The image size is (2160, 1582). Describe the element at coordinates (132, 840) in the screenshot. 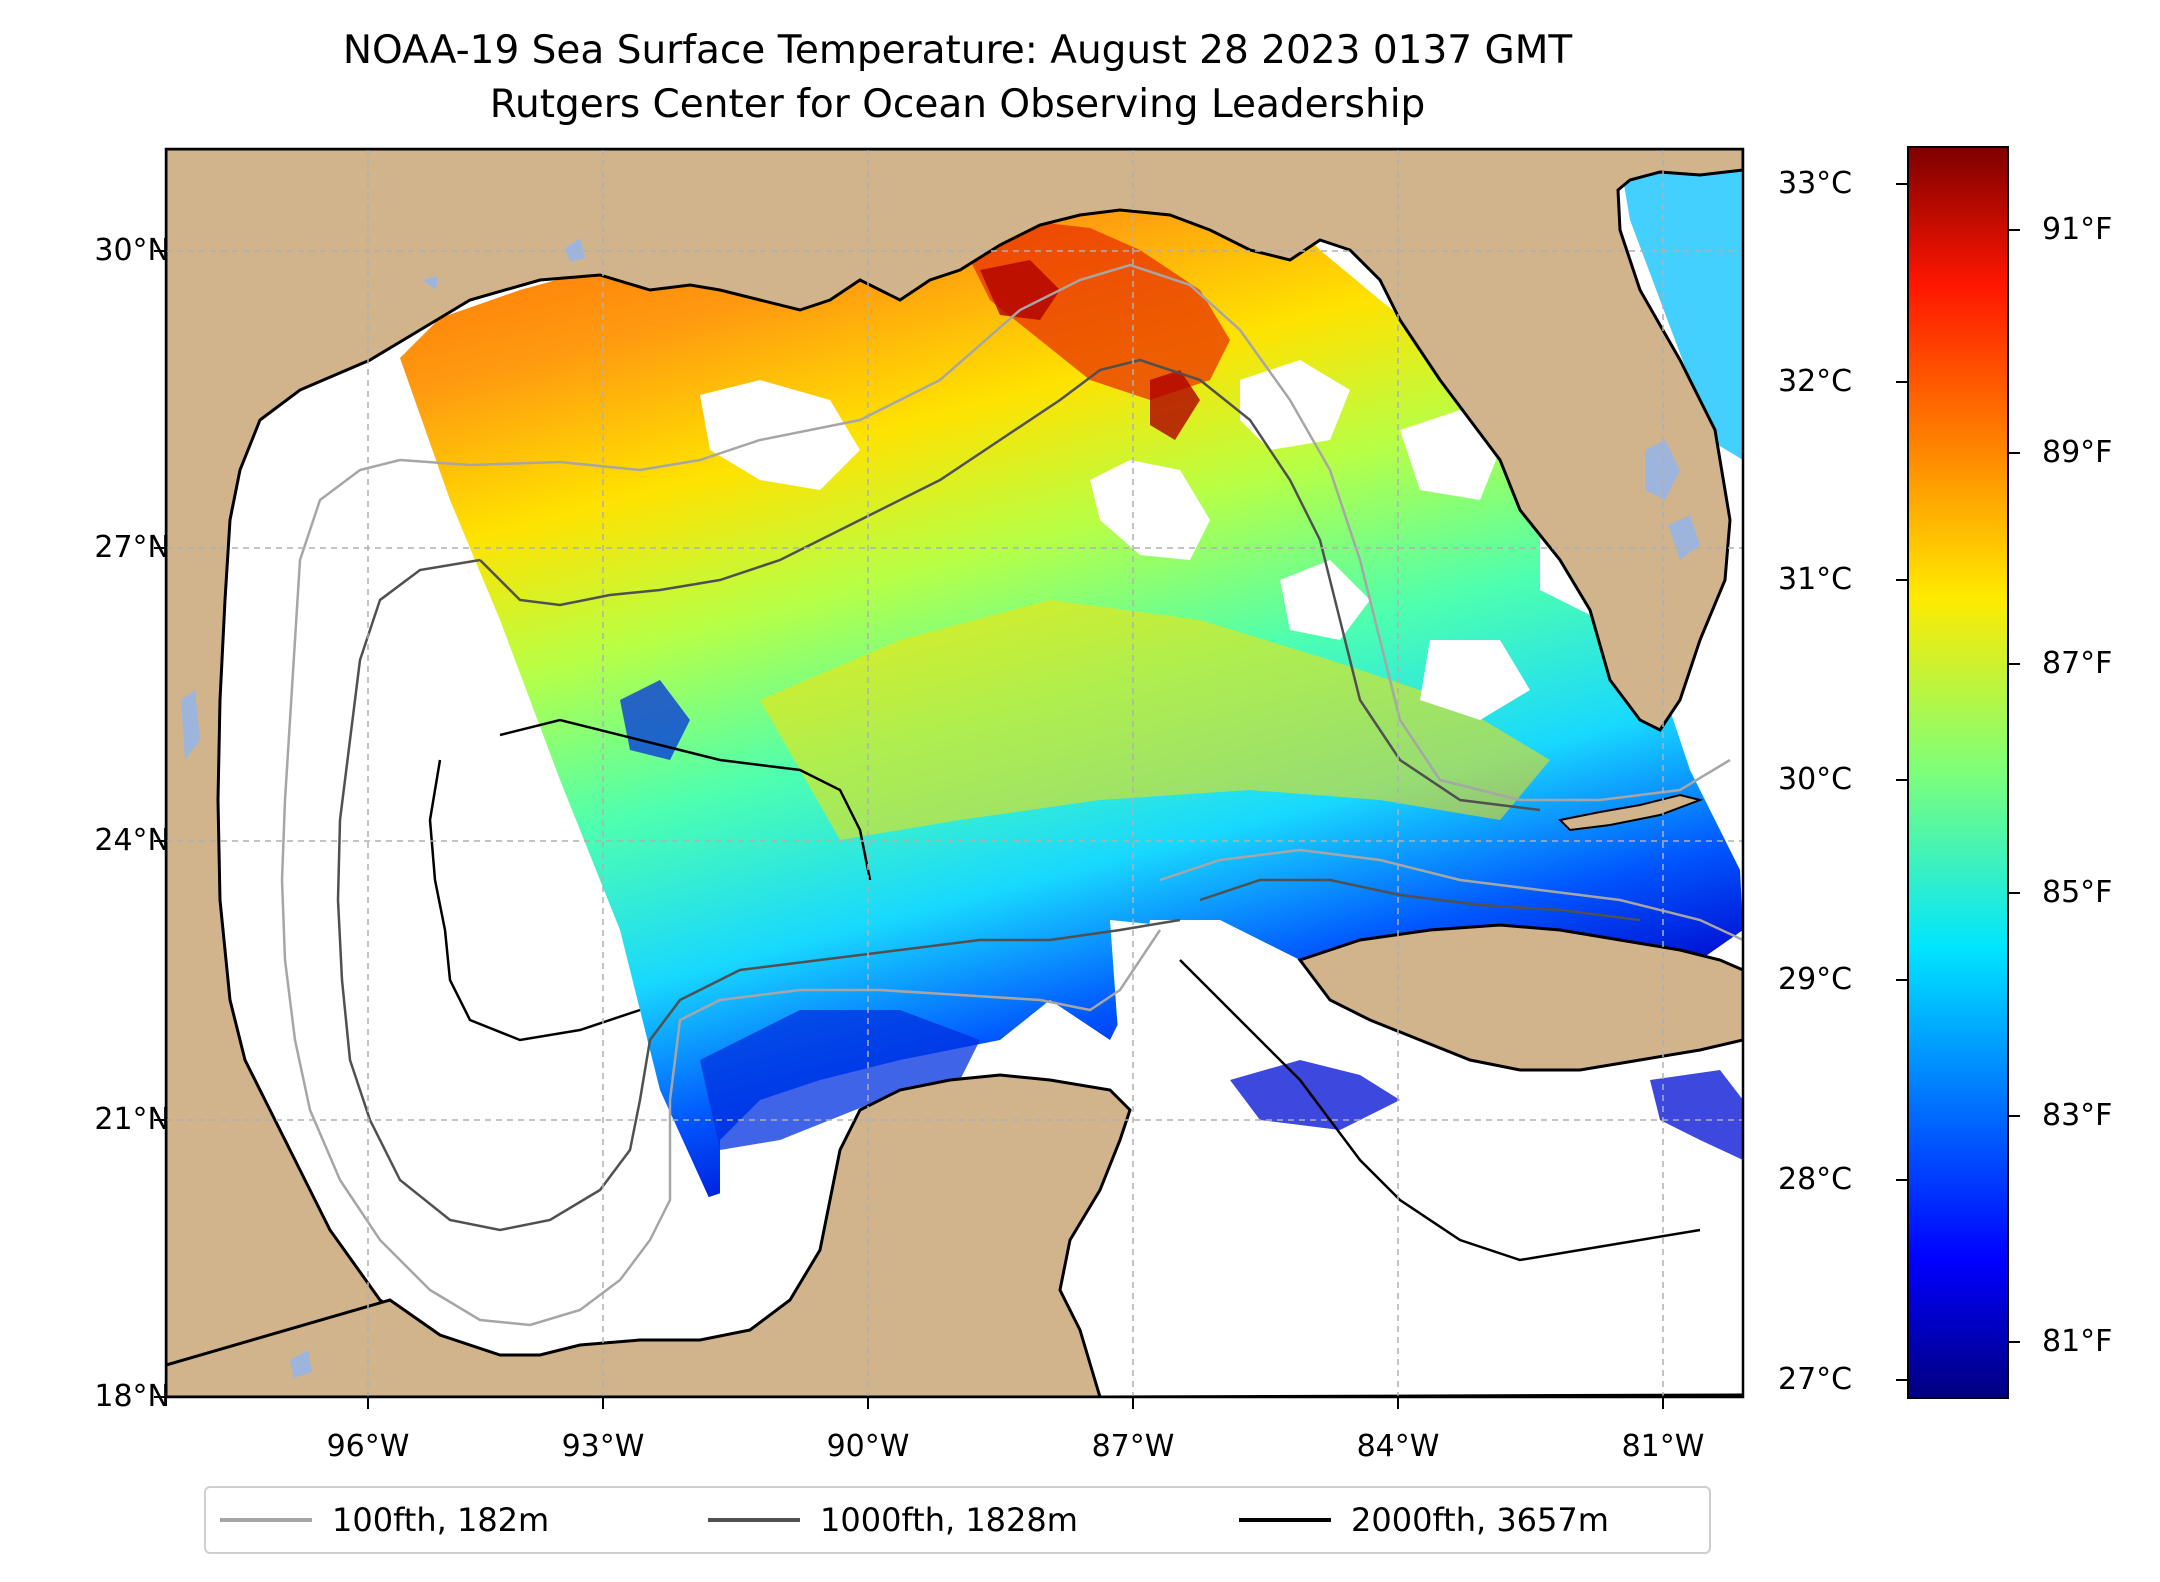

I see `lat-label-24n: 24°N` at that location.